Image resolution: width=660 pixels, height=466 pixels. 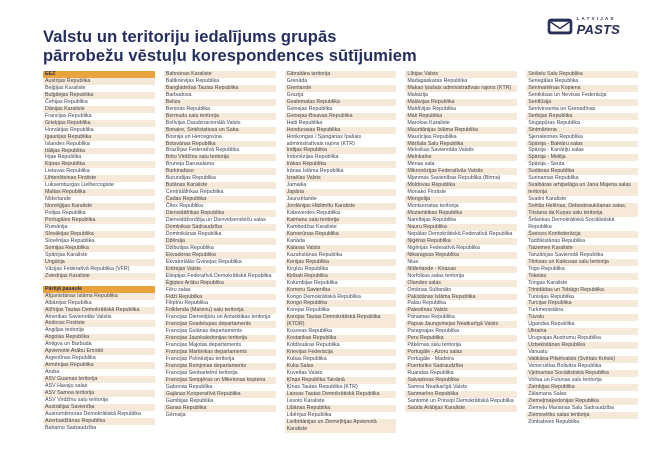 I want to click on country-item: Izraēlas Valsts, so click(x=340, y=179).